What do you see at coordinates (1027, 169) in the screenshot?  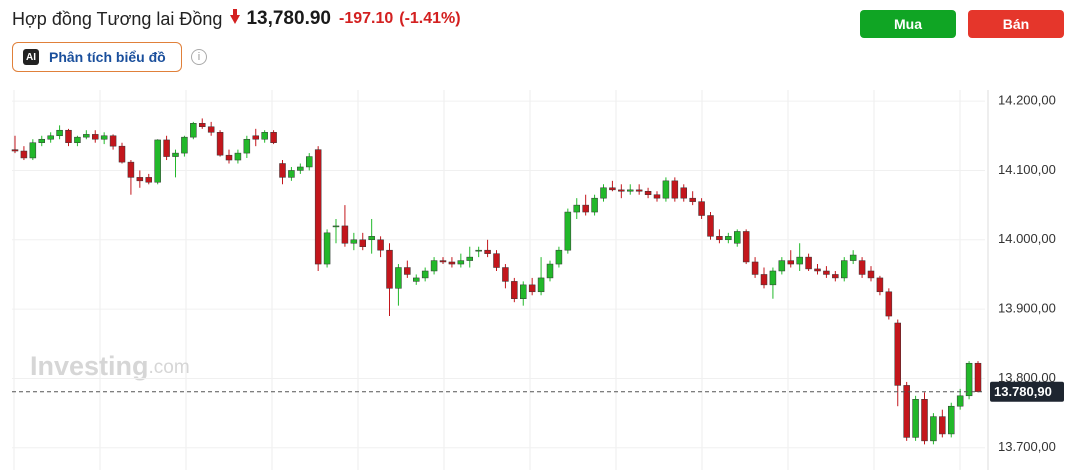 I see `y-tick-label: 14.100,00` at bounding box center [1027, 169].